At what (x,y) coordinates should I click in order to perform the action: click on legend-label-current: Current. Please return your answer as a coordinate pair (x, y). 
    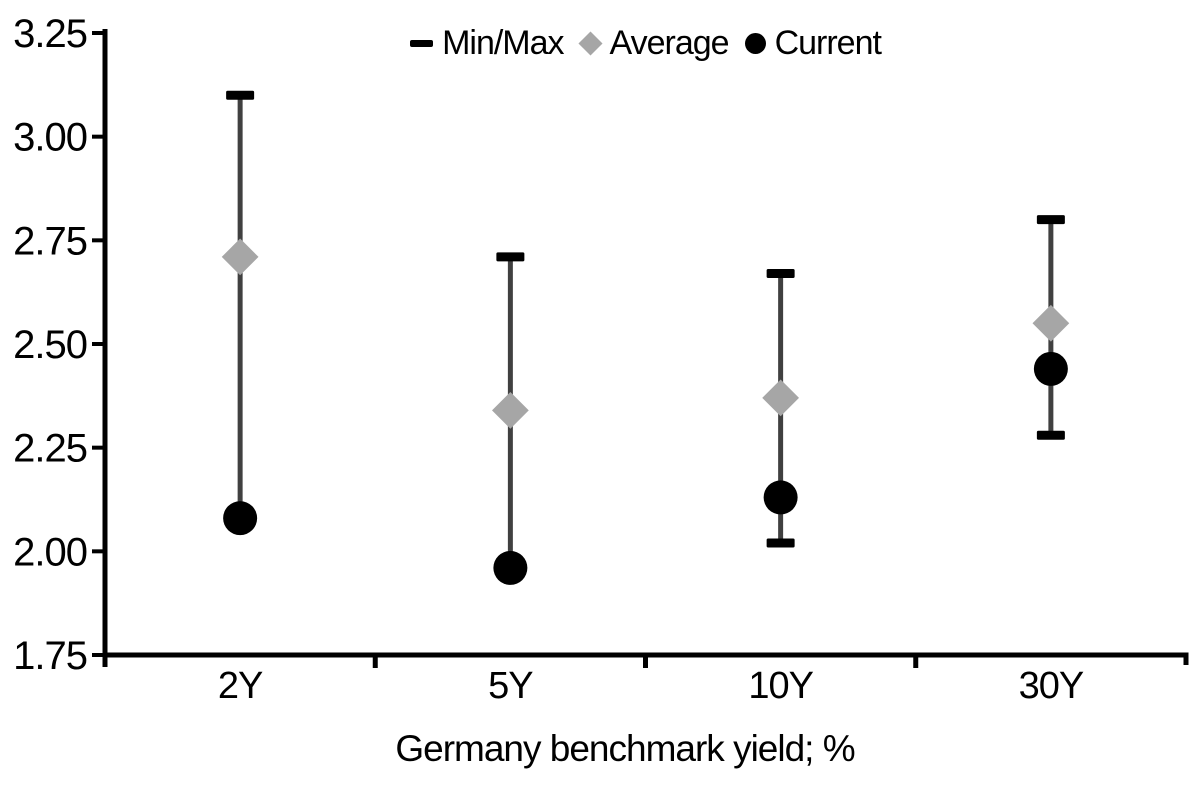
    Looking at the image, I should click on (828, 43).